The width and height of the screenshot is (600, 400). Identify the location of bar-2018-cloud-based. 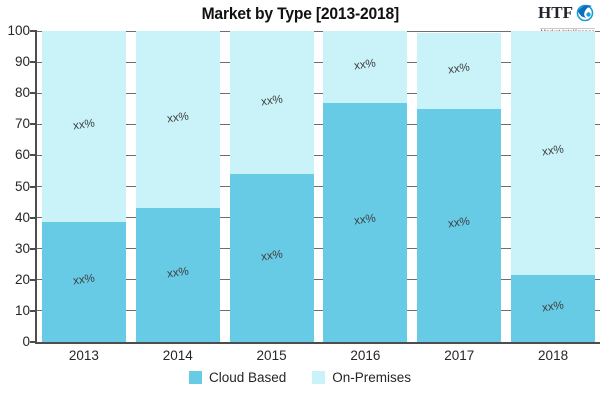
(553, 308).